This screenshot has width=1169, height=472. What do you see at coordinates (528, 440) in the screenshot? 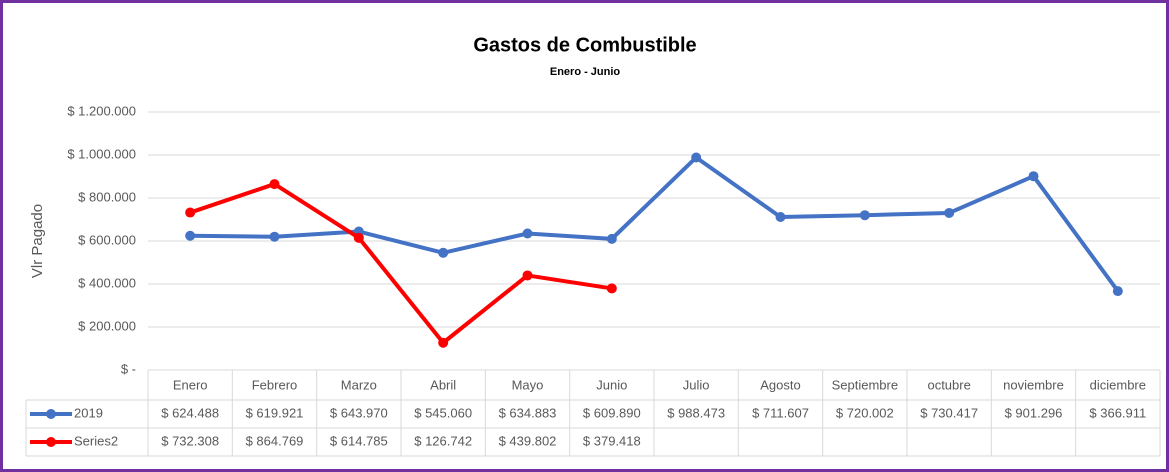
I see `table-value: $ 439.802` at bounding box center [528, 440].